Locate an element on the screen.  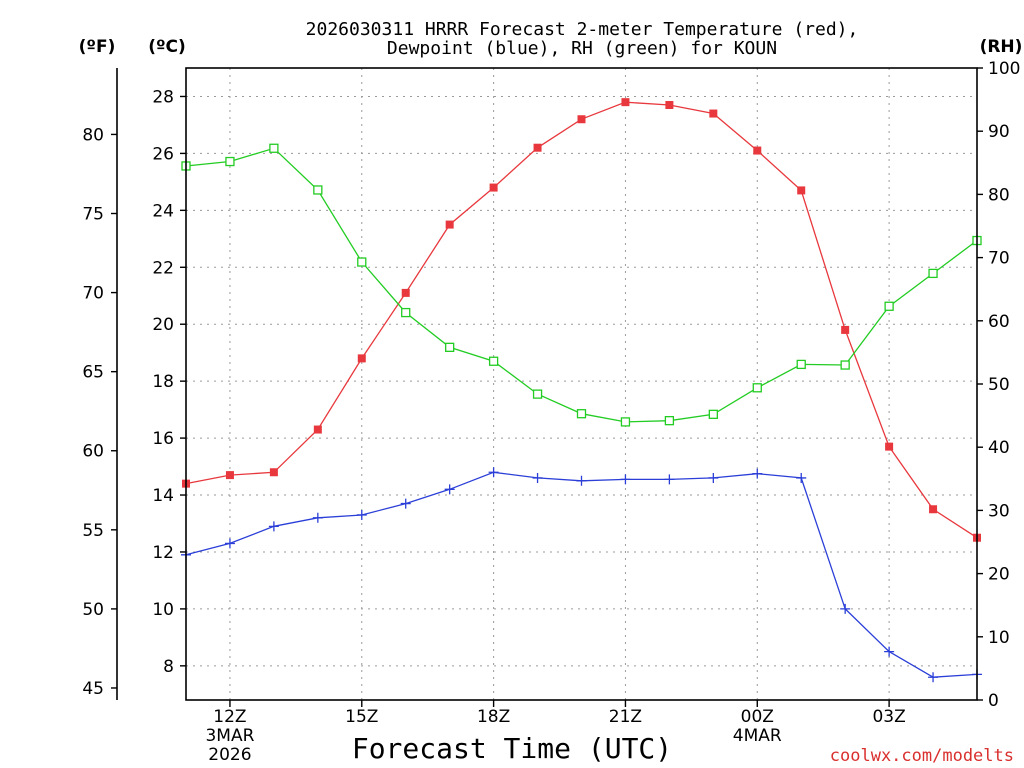
rh-tick-label: 40 is located at coordinates (999, 448).